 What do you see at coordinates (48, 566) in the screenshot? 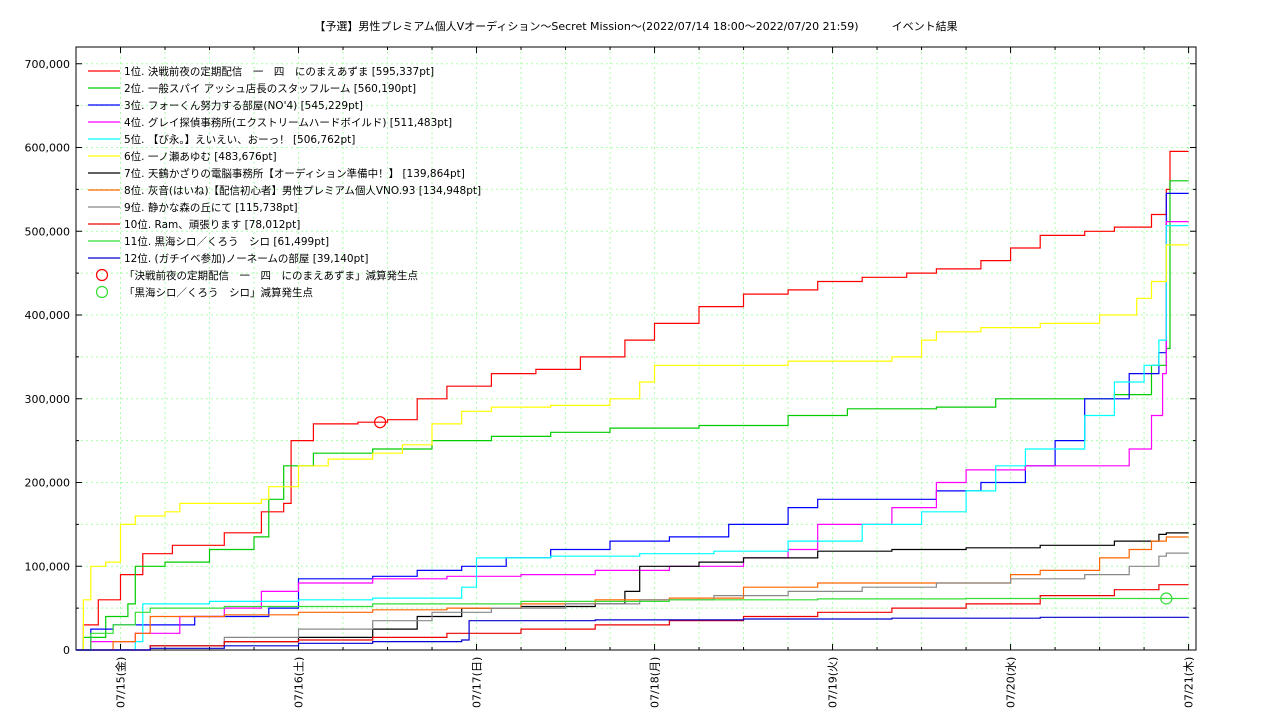
I see `y-tick-label: 100,000` at bounding box center [48, 566].